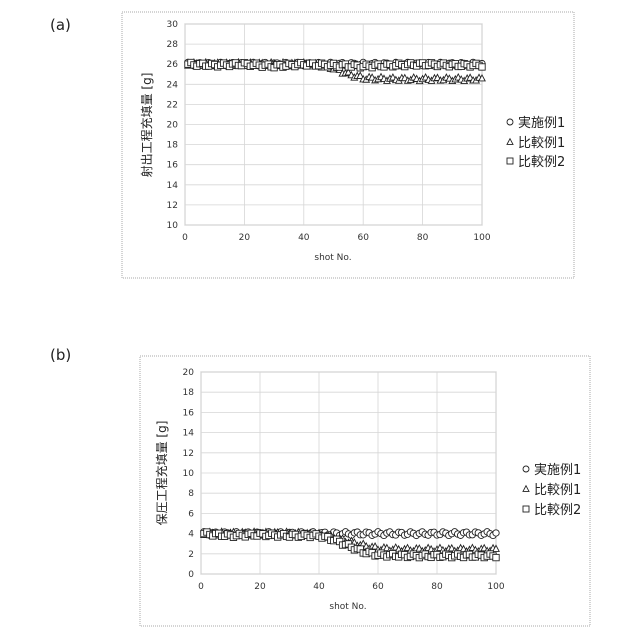 This screenshot has width=640, height=640. What do you see at coordinates (191, 555) in the screenshot?
I see `y-tick-label: 2` at bounding box center [191, 555].